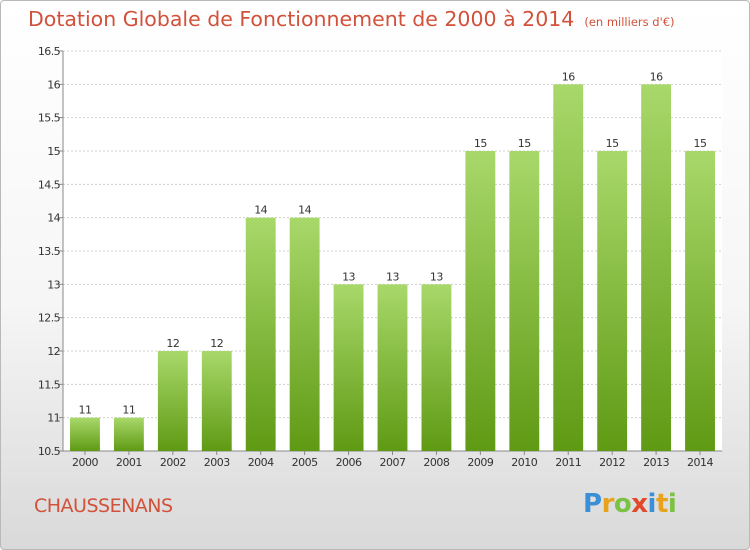  What do you see at coordinates (49, 318) in the screenshot?
I see `y-tick-label: 12.5` at bounding box center [49, 318].